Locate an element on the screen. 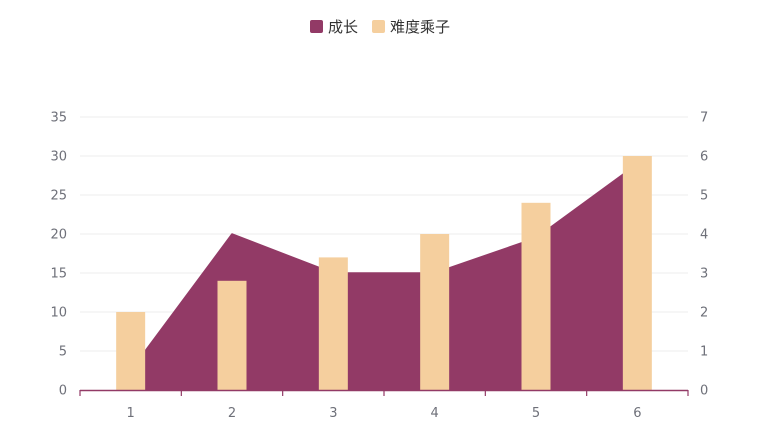 The image size is (760, 433). legend-item-growth: 成长 is located at coordinates (333, 26).